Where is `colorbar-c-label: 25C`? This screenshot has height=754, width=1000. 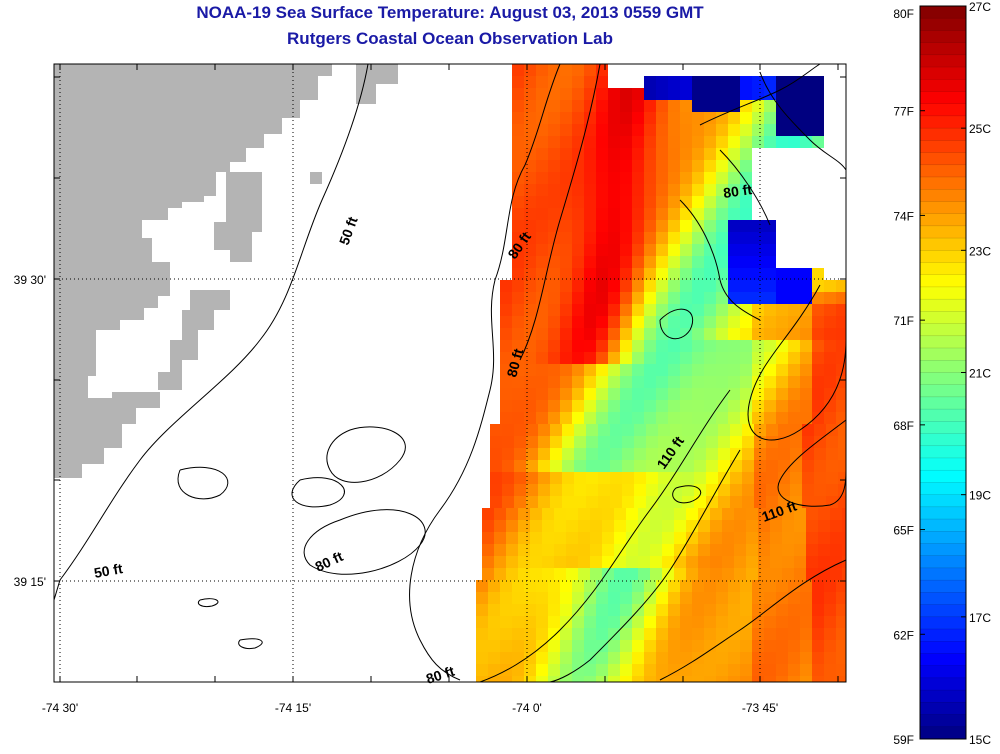 colorbar-c-label: 25C is located at coordinates (980, 129).